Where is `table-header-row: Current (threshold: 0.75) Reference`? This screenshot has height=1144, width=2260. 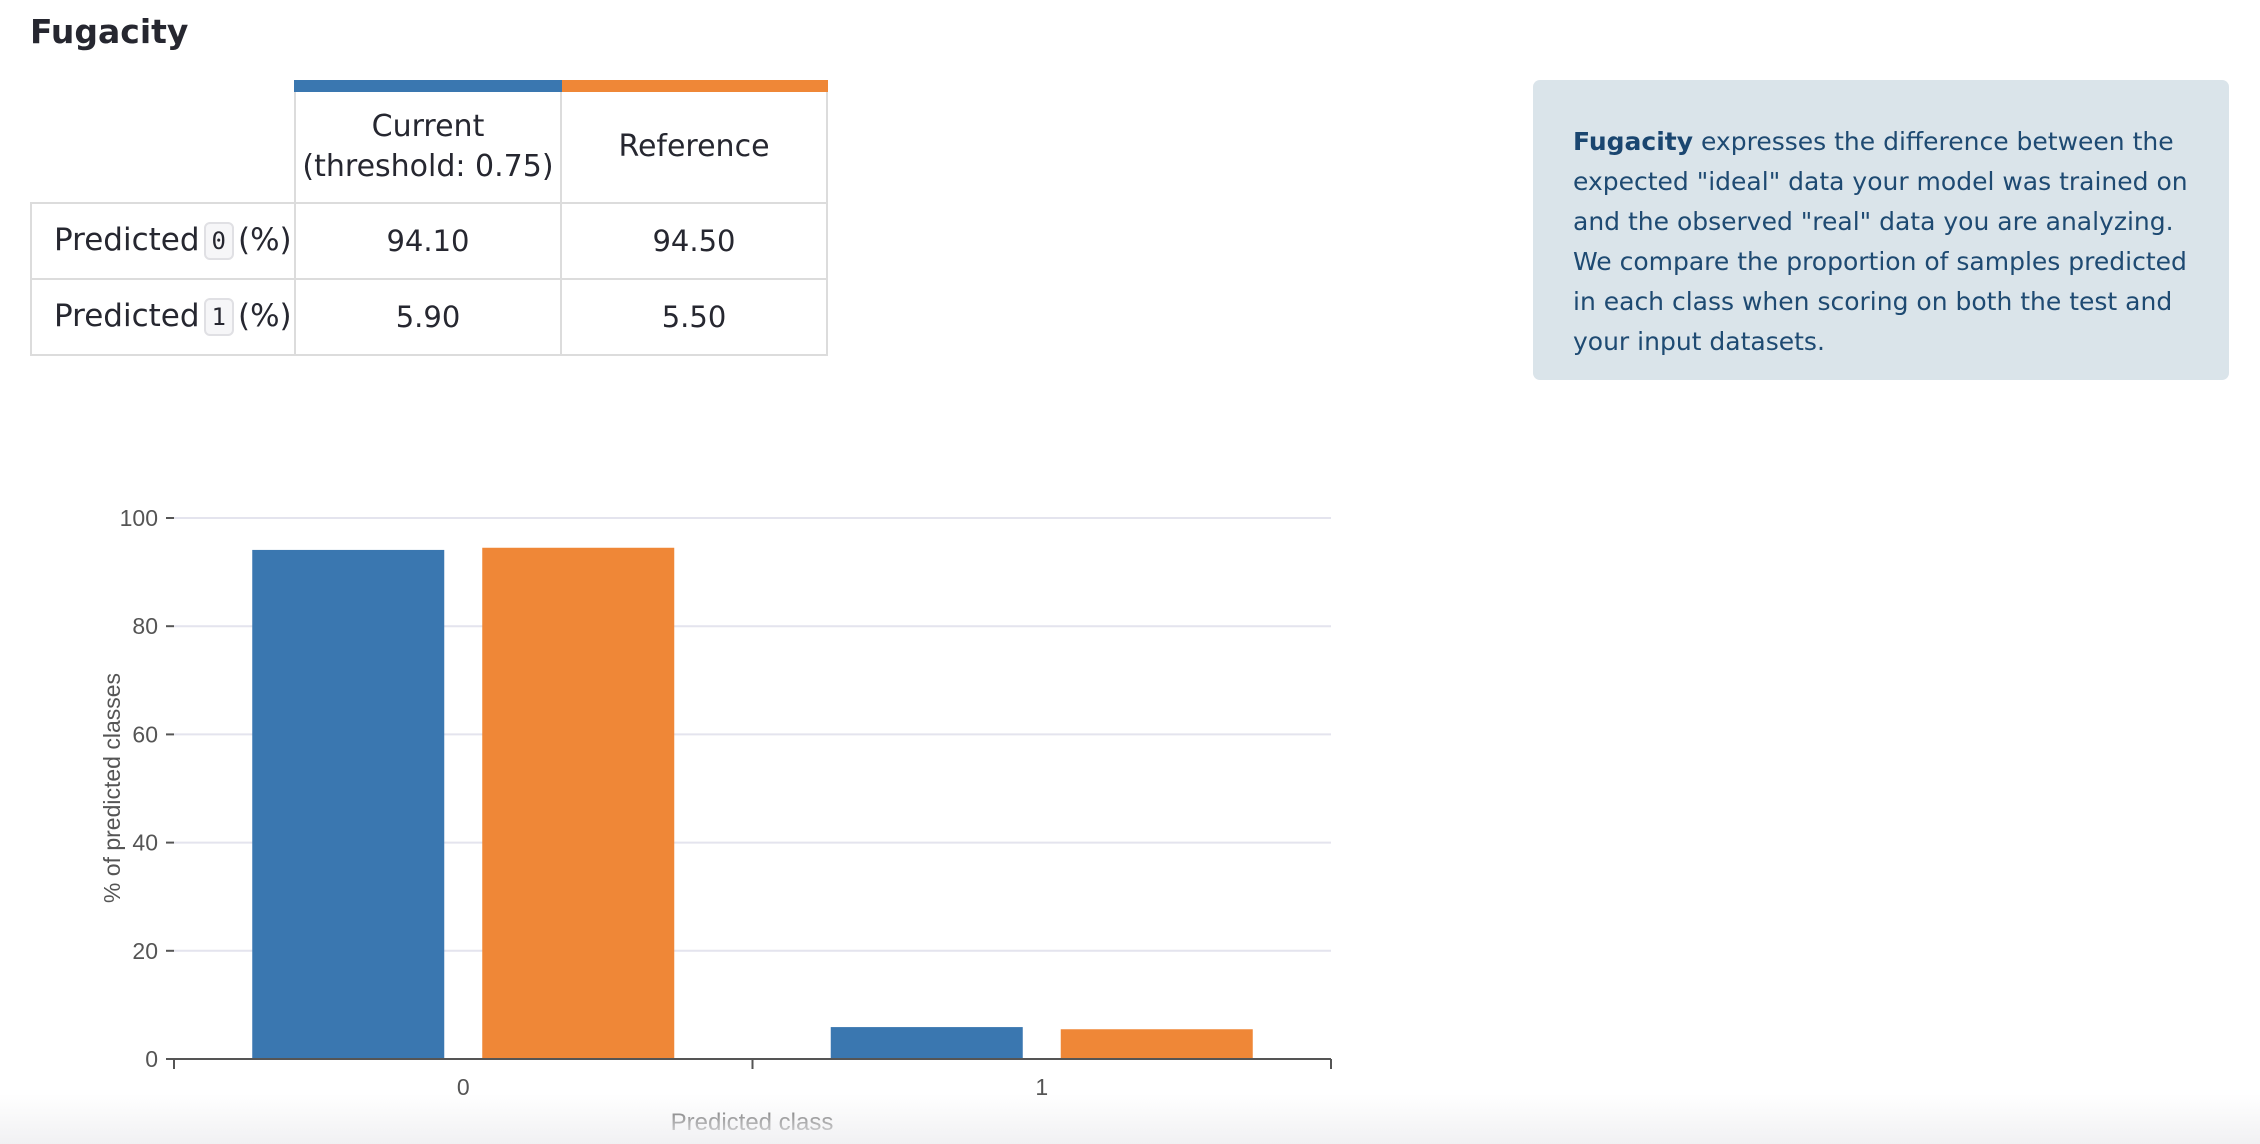
table-header-row: Current (threshold: 0.75) Reference is located at coordinates (429, 142).